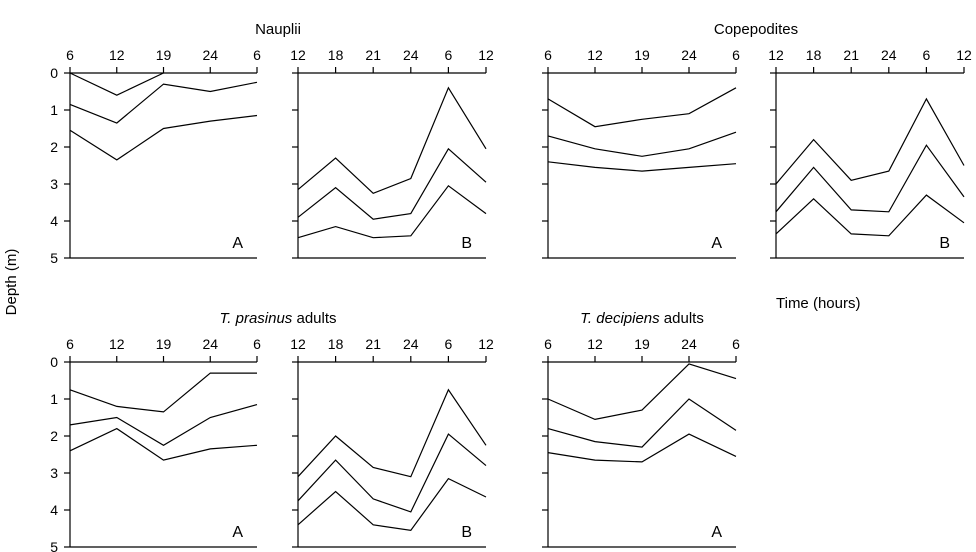 Image resolution: width=976 pixels, height=552 pixels. I want to click on group-title: Copepodites, so click(756, 29).